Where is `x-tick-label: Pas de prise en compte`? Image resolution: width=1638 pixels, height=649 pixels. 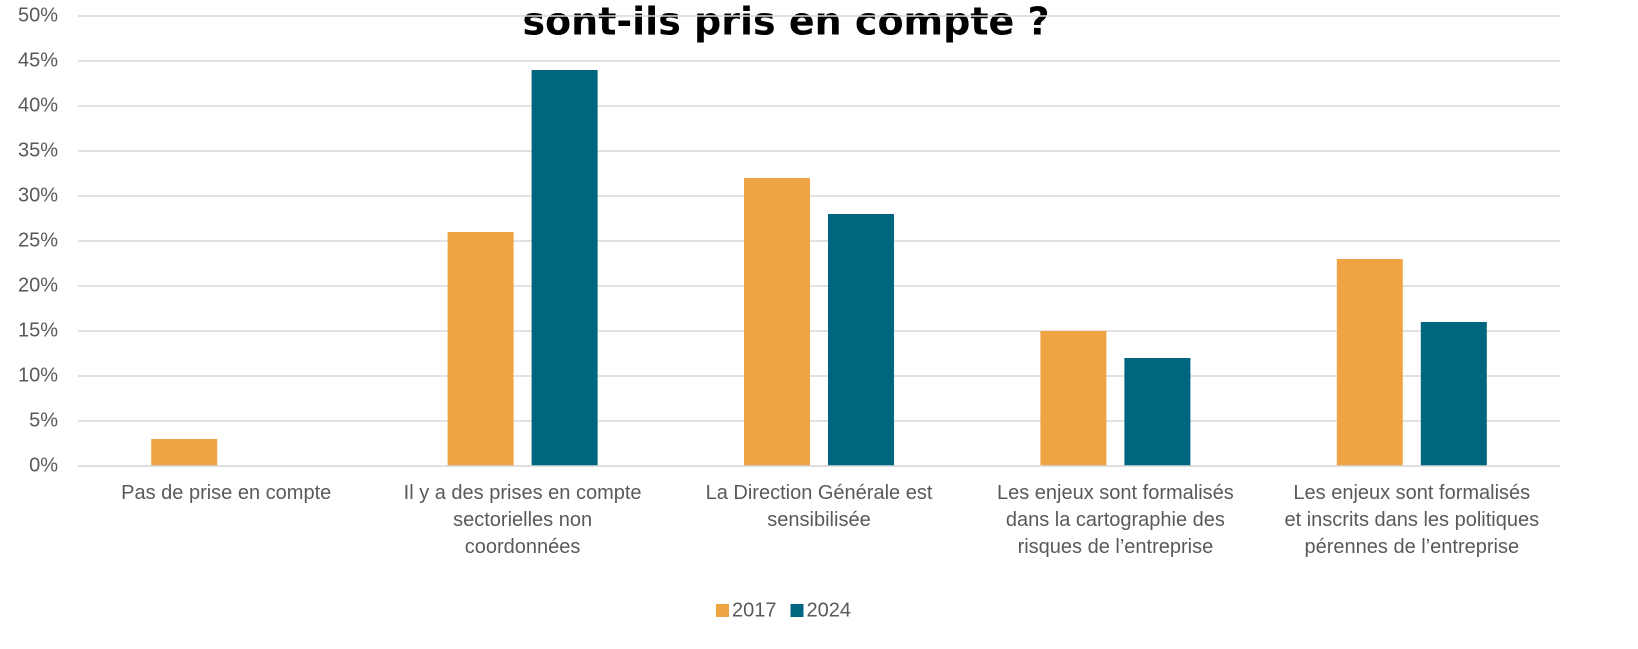 x-tick-label: Pas de prise en compte is located at coordinates (226, 493).